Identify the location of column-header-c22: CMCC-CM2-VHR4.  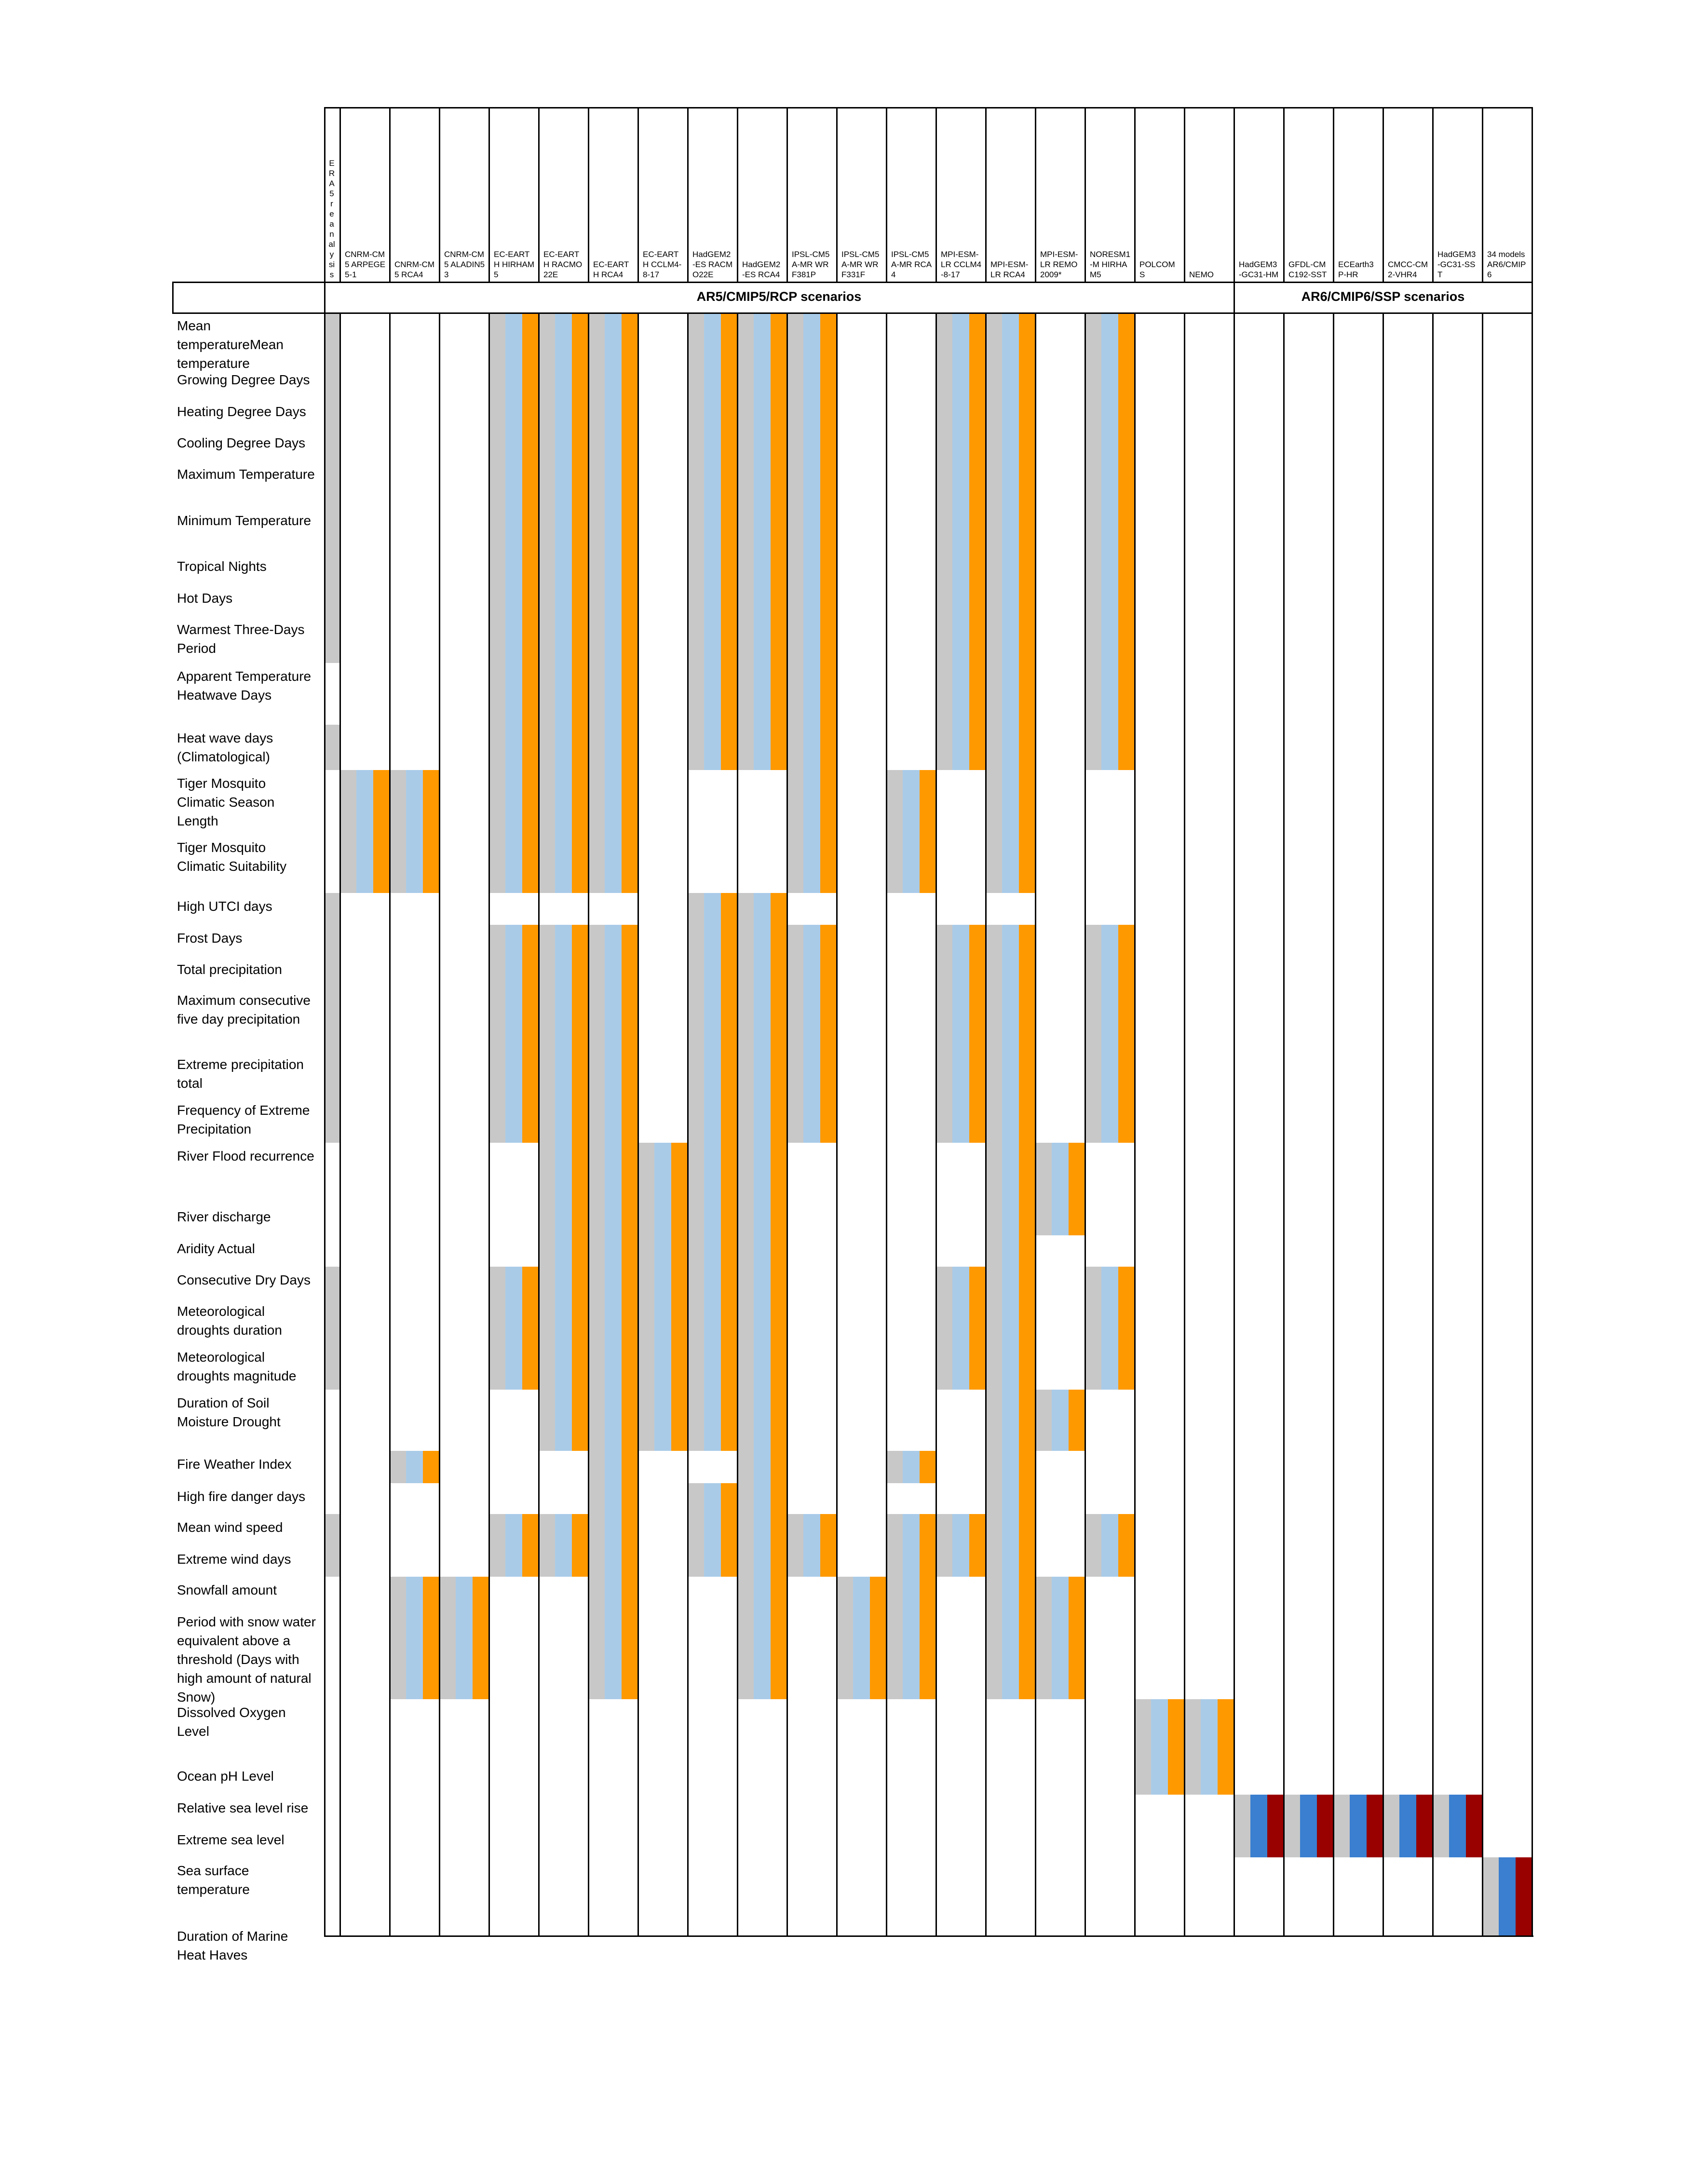
(1408, 193).